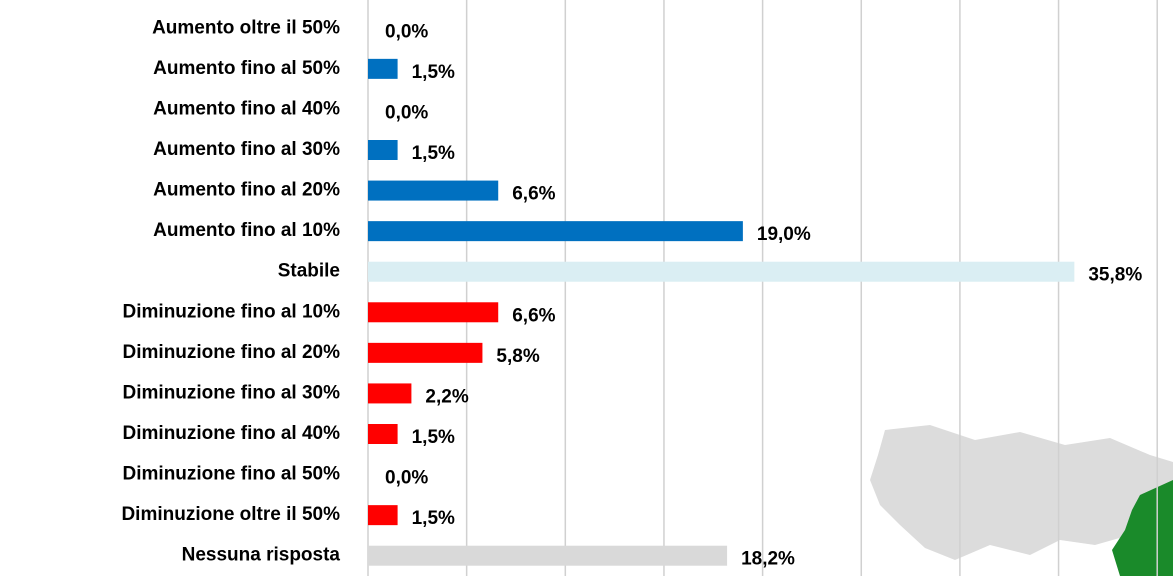 The width and height of the screenshot is (1173, 576). I want to click on y-tick-label: Stabile, so click(309, 271).